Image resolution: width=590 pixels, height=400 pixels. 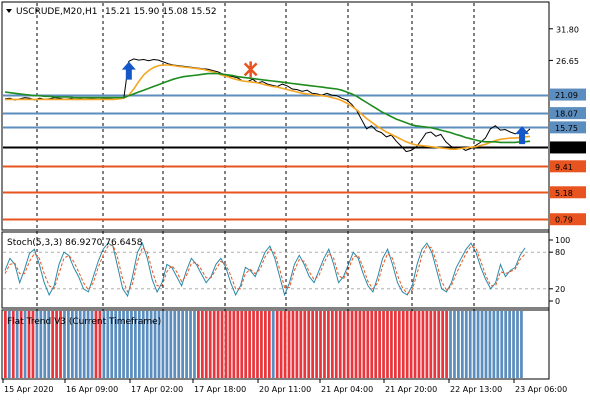 I want to click on stochastic-label: Stoch(5,3,3) 86.9270 76.6458, so click(x=75, y=243).